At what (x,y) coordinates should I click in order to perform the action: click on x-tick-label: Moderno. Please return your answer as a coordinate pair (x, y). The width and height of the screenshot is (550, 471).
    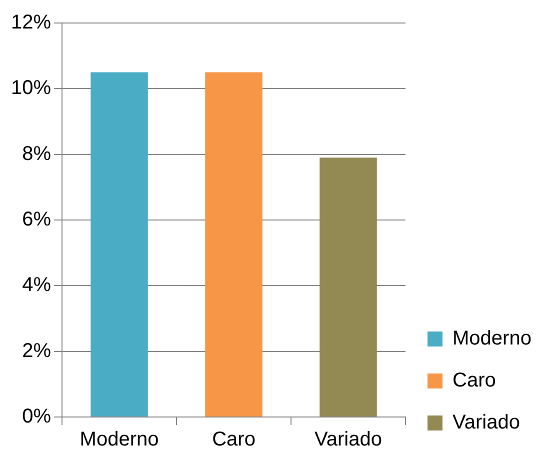
    Looking at the image, I should click on (119, 439).